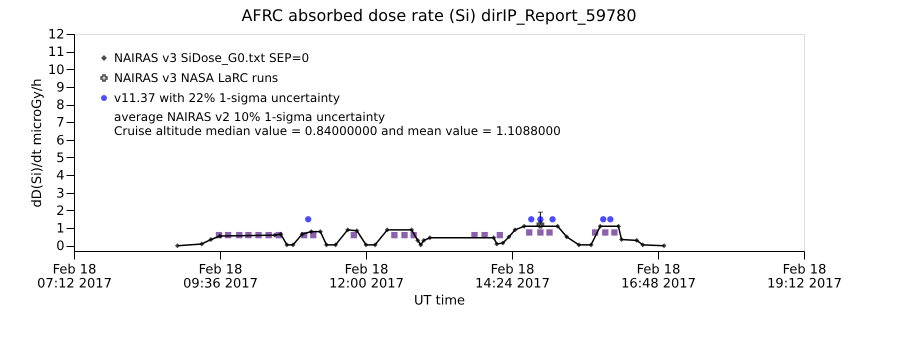 This screenshot has width=900, height=350. Describe the element at coordinates (196, 78) in the screenshot. I see `legend-label: NAIRAS v3 NASA LaRC runs` at that location.